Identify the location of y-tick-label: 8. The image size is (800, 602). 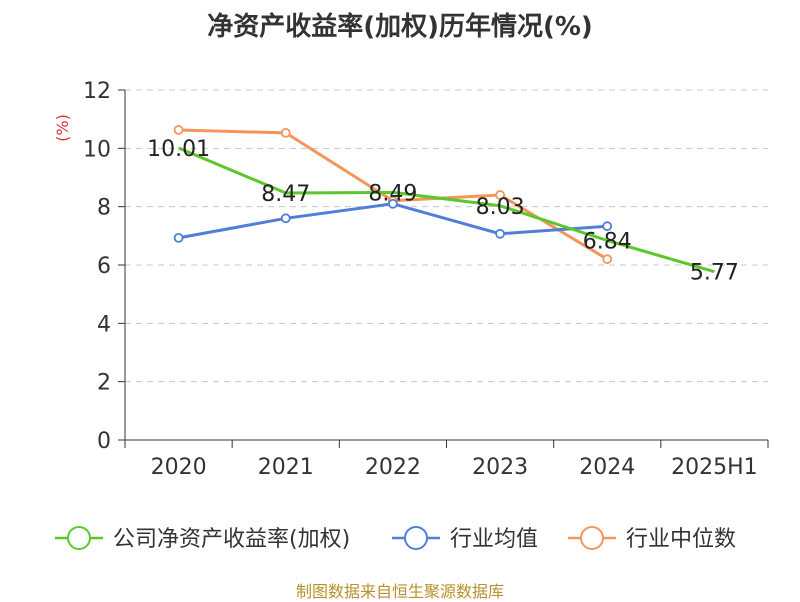
(104, 208).